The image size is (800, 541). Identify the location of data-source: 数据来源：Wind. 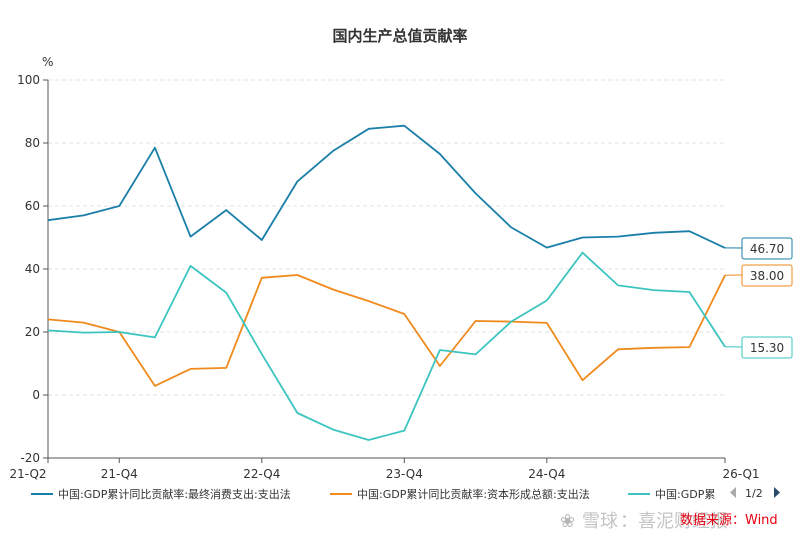
(729, 520).